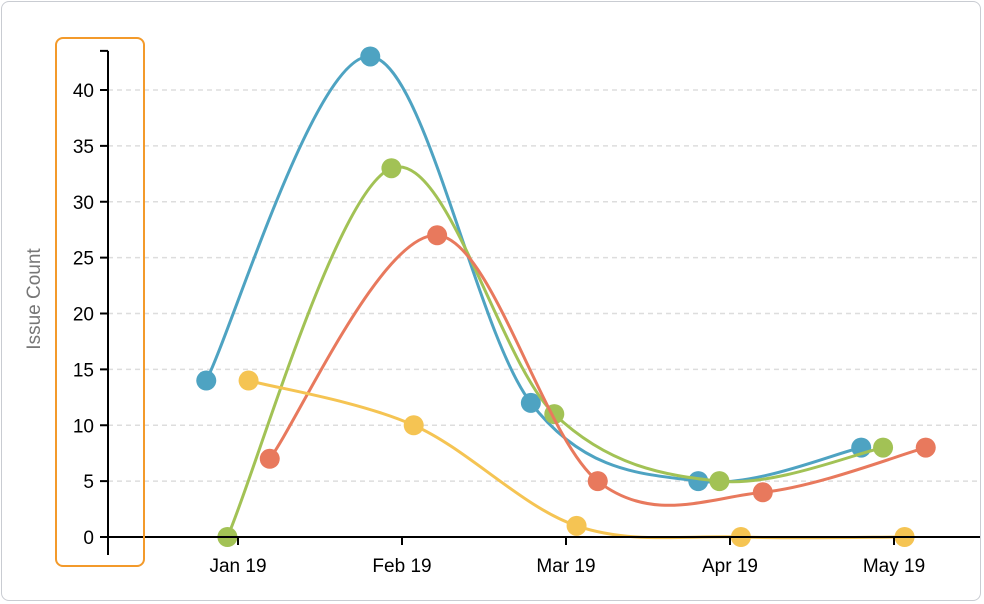 This screenshot has height=604, width=984. What do you see at coordinates (83, 370) in the screenshot?
I see `y-tick-label: 15` at bounding box center [83, 370].